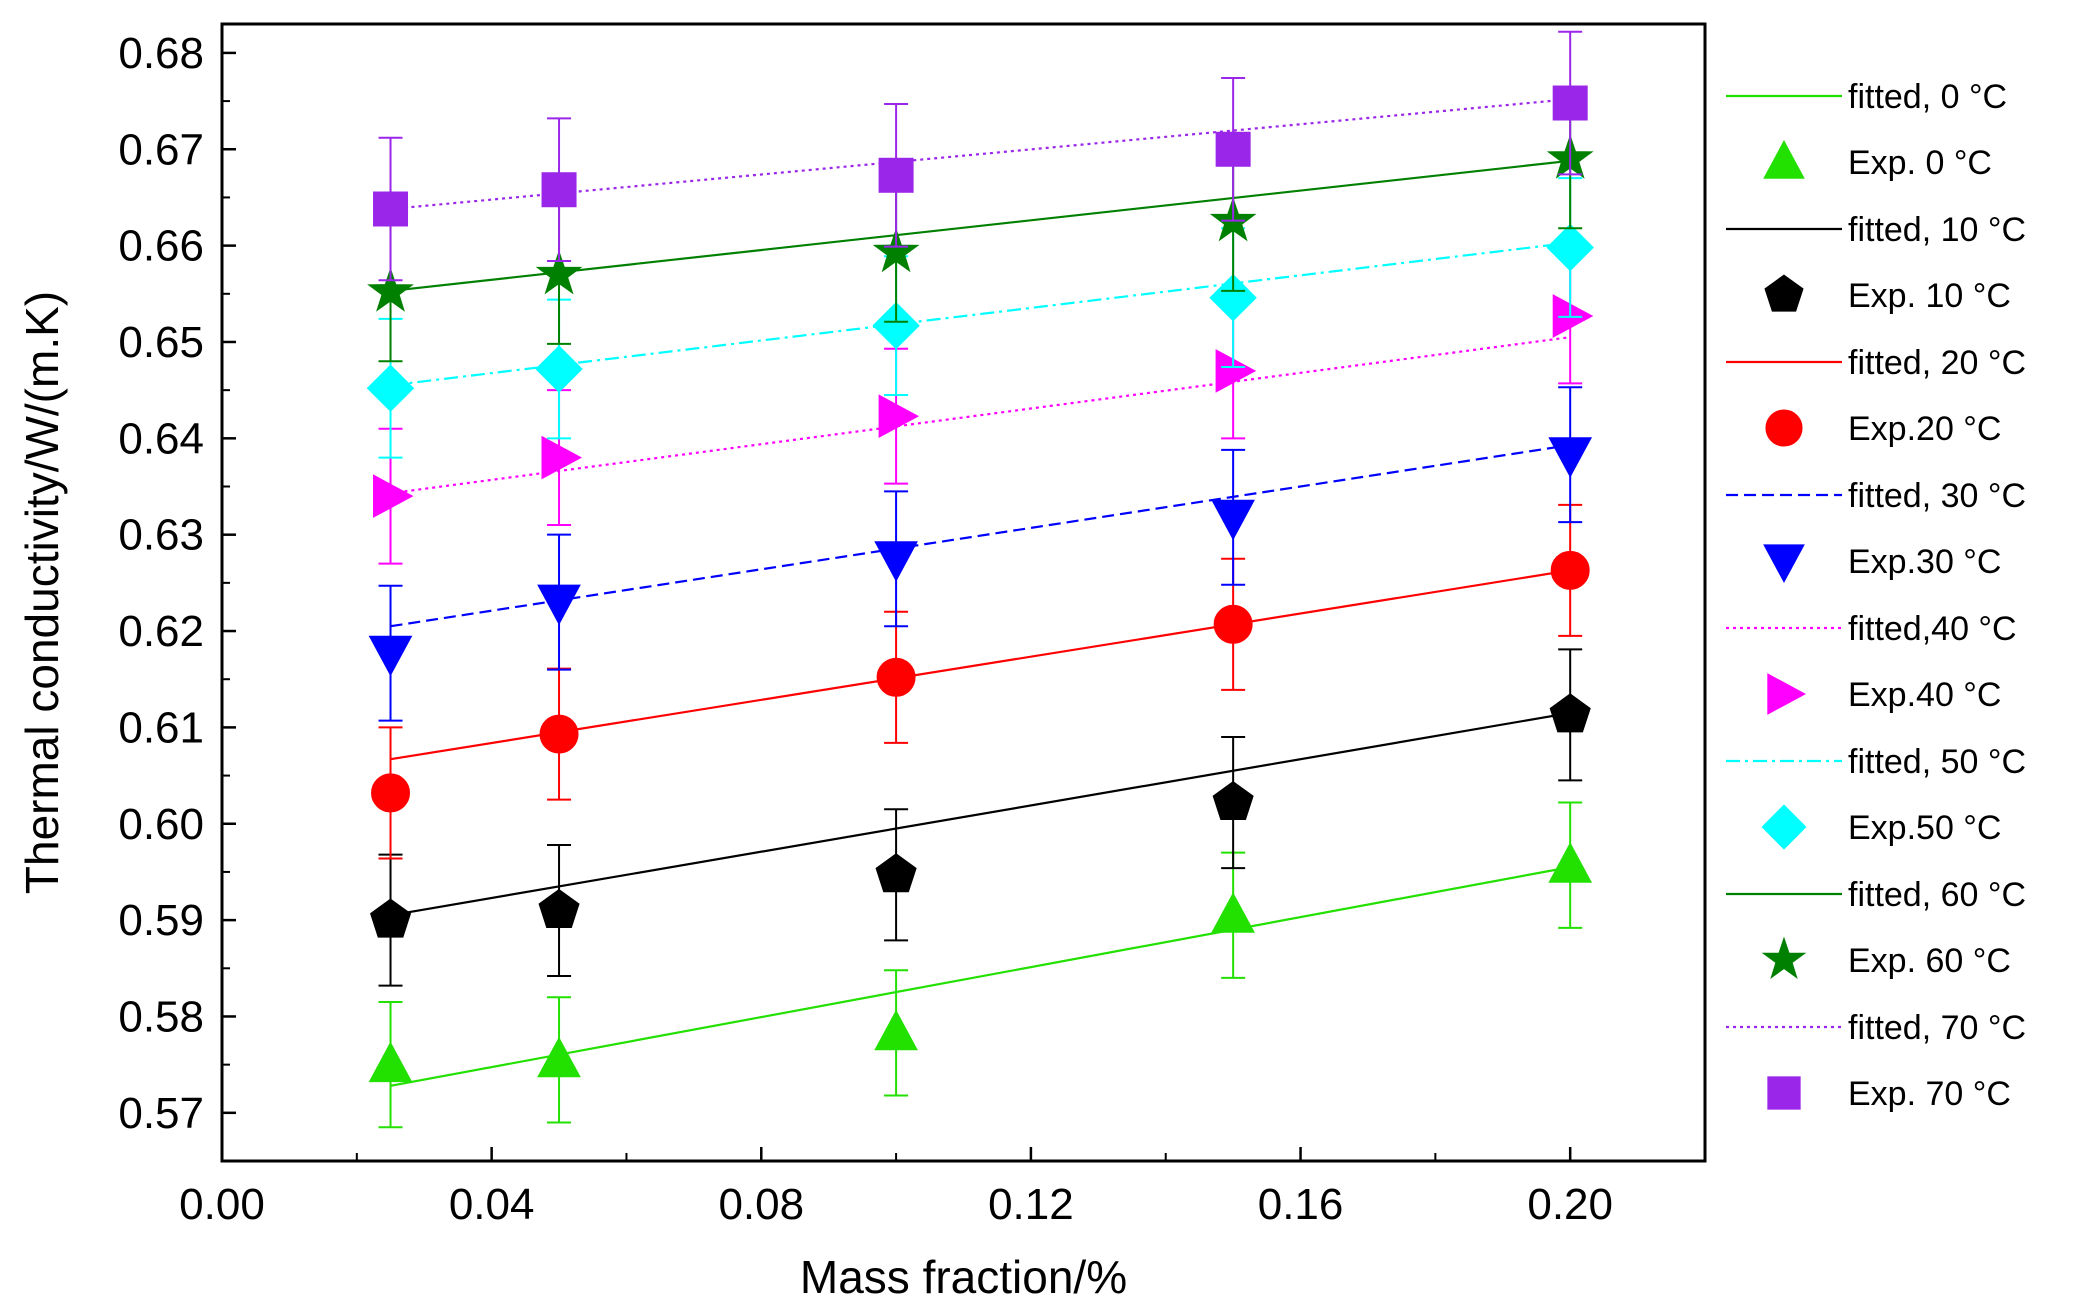 The image size is (2091, 1309). Describe the element at coordinates (1932, 629) in the screenshot. I see `legend-fitted-label: fitted,40 °C` at that location.